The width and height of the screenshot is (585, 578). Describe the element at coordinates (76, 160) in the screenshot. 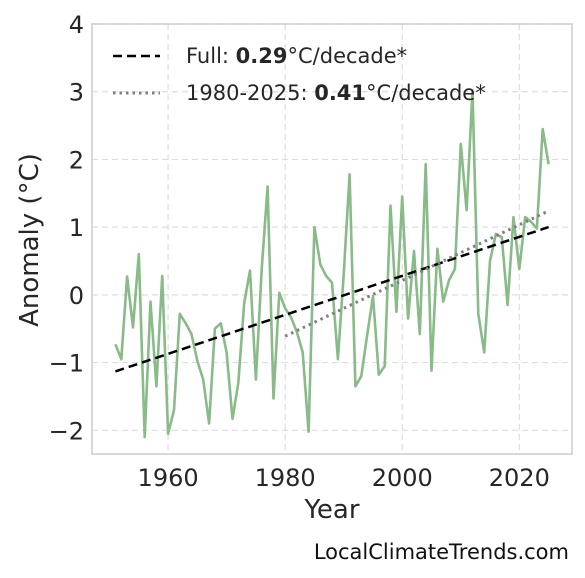

I see `y-tick-label: 2` at that location.